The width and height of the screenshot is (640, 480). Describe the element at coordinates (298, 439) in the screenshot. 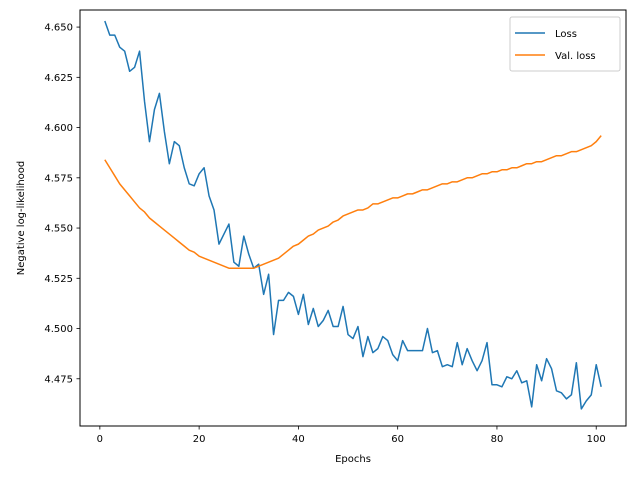

I see `x-tick-label: 40` at that location.